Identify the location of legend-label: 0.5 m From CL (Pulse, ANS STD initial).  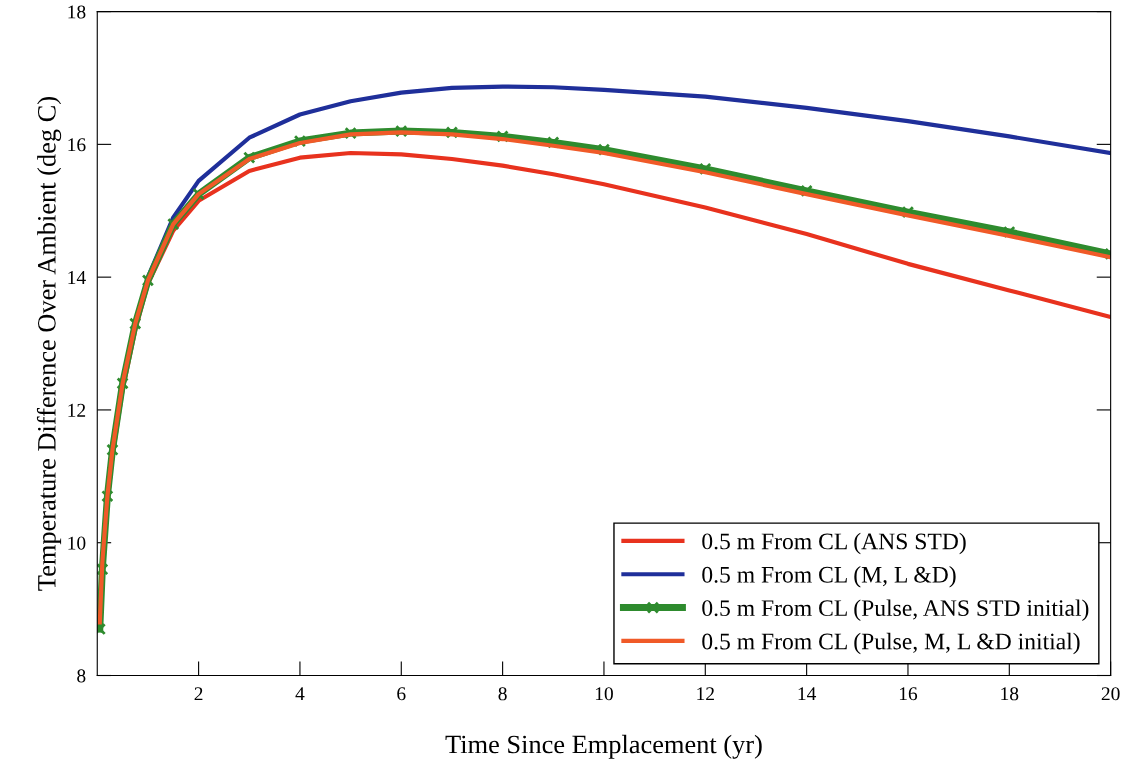
(895, 610).